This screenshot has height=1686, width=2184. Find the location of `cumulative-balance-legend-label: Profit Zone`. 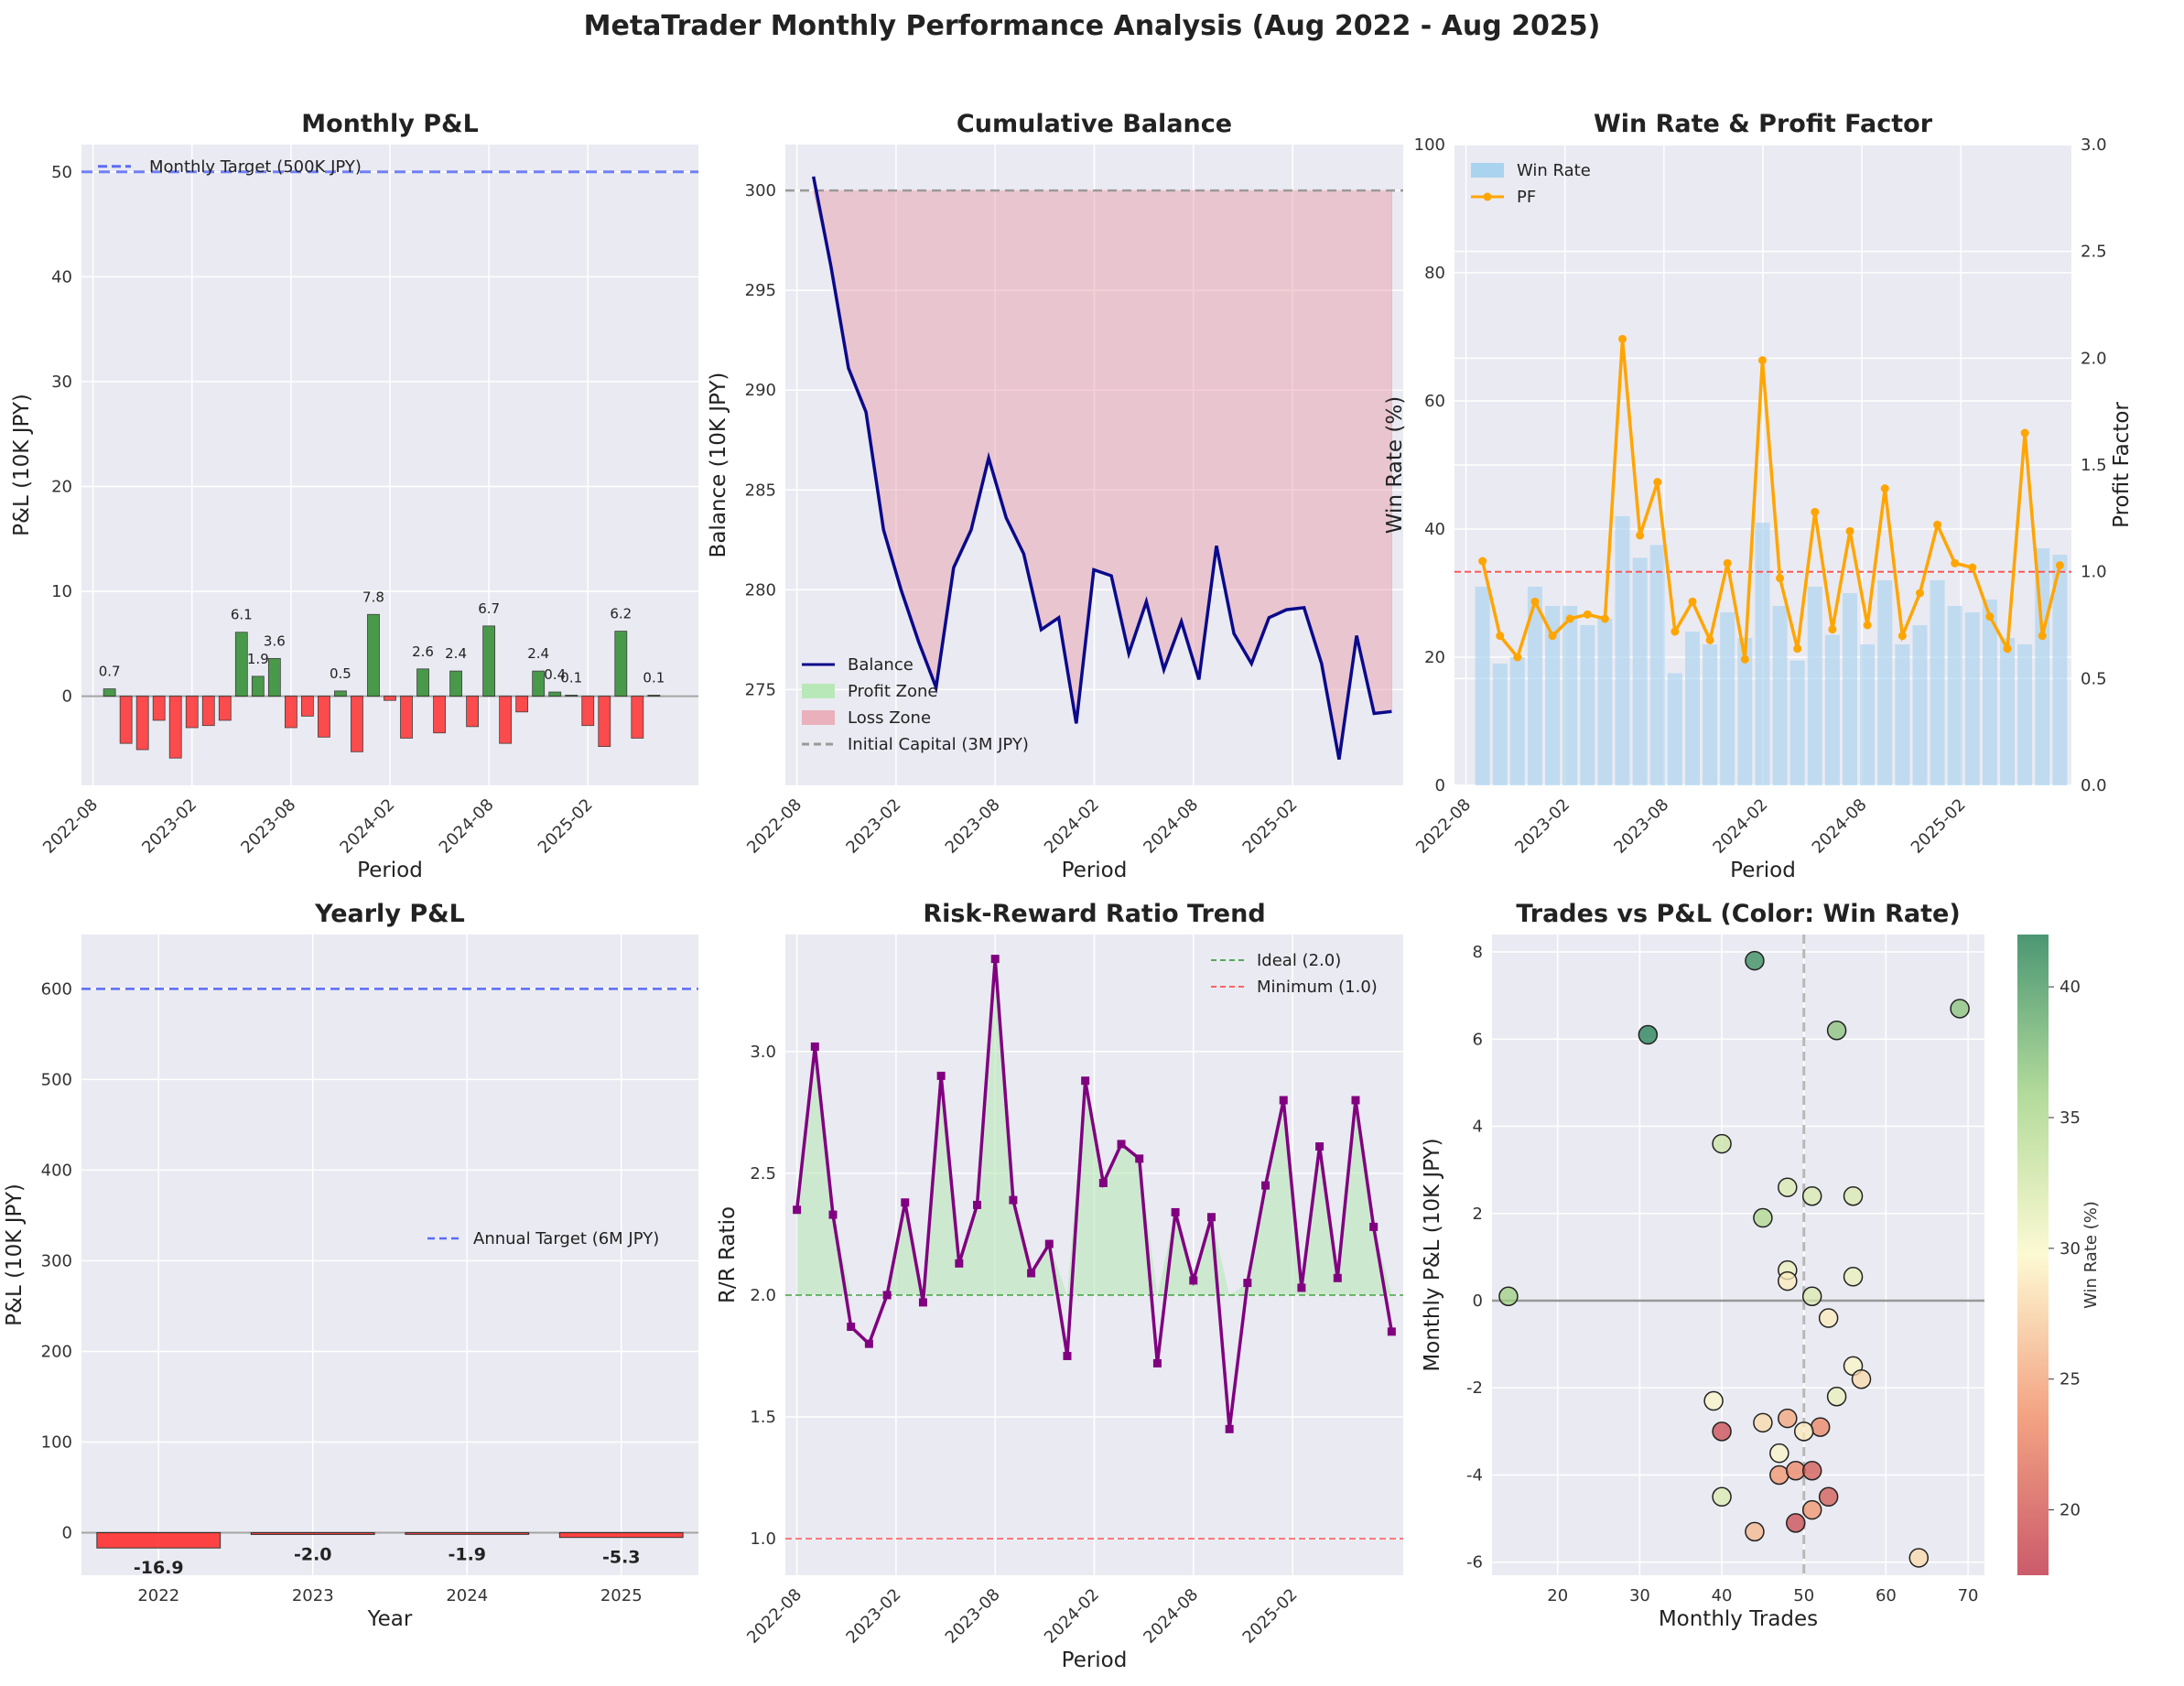

cumulative-balance-legend-label: Profit Zone is located at coordinates (893, 691).